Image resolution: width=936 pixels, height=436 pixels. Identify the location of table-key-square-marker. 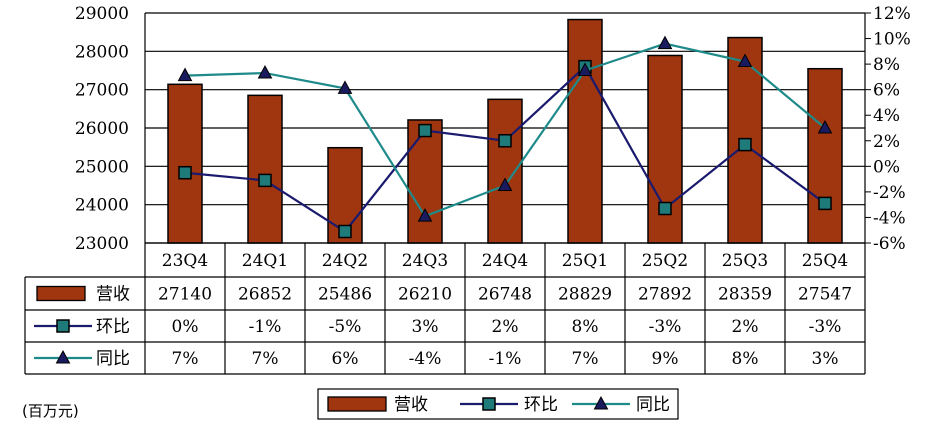
(63, 326).